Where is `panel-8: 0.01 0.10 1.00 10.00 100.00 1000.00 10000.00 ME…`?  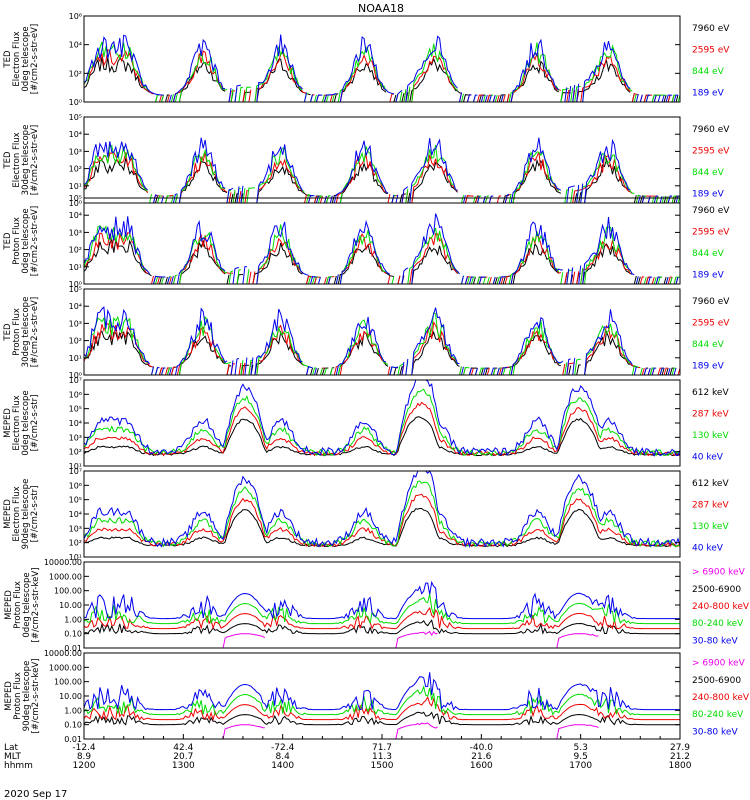
panel-8: 0.01 0.10 1.00 10.00 100.00 1000.00 10000.00 ME… is located at coordinates (377, 696).